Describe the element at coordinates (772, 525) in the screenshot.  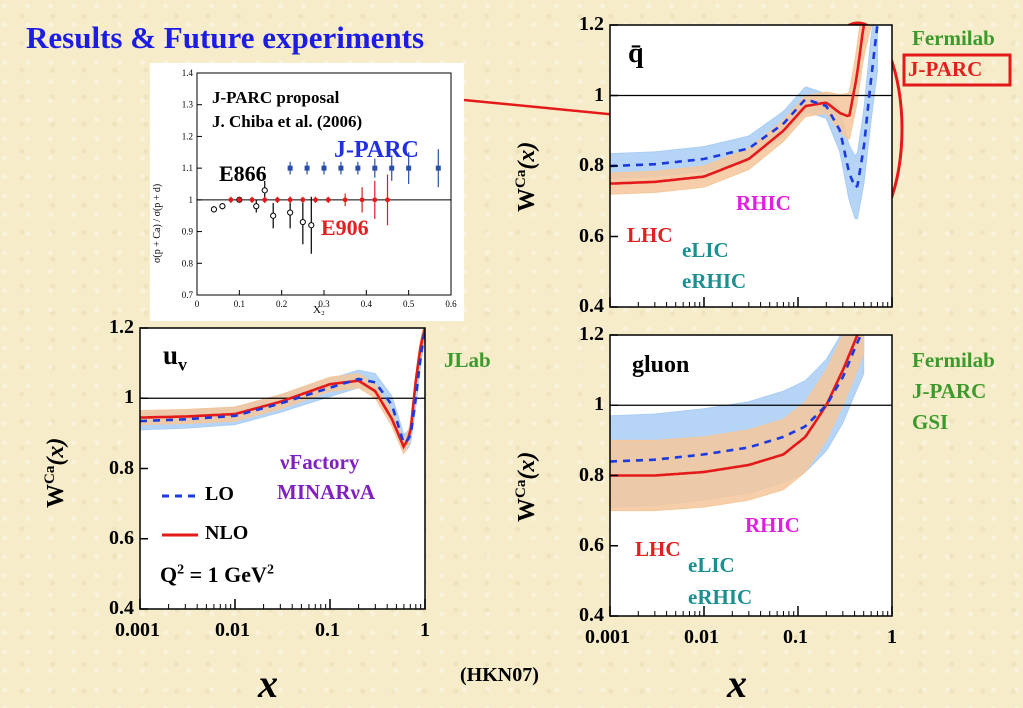
I see `gluon-rhic-label: RHIC` at that location.